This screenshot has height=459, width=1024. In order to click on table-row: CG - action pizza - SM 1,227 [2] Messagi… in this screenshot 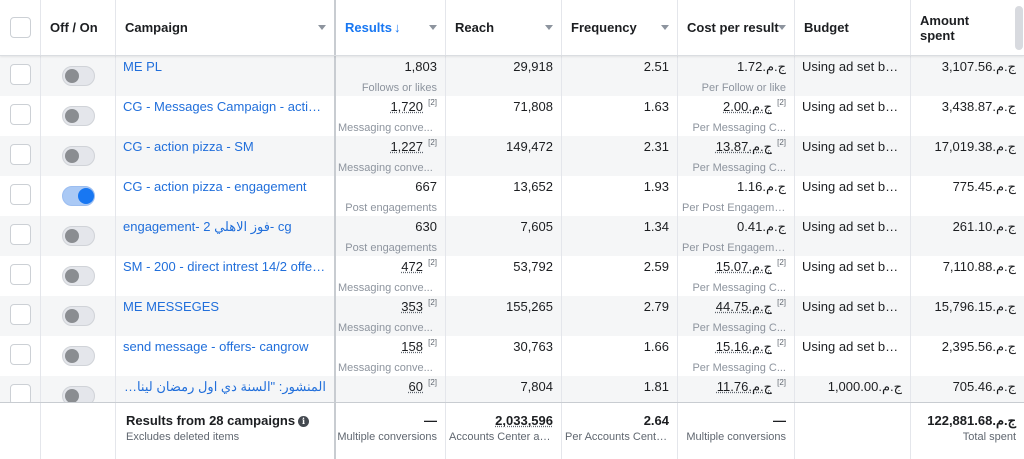, I will do `click(512, 156)`.